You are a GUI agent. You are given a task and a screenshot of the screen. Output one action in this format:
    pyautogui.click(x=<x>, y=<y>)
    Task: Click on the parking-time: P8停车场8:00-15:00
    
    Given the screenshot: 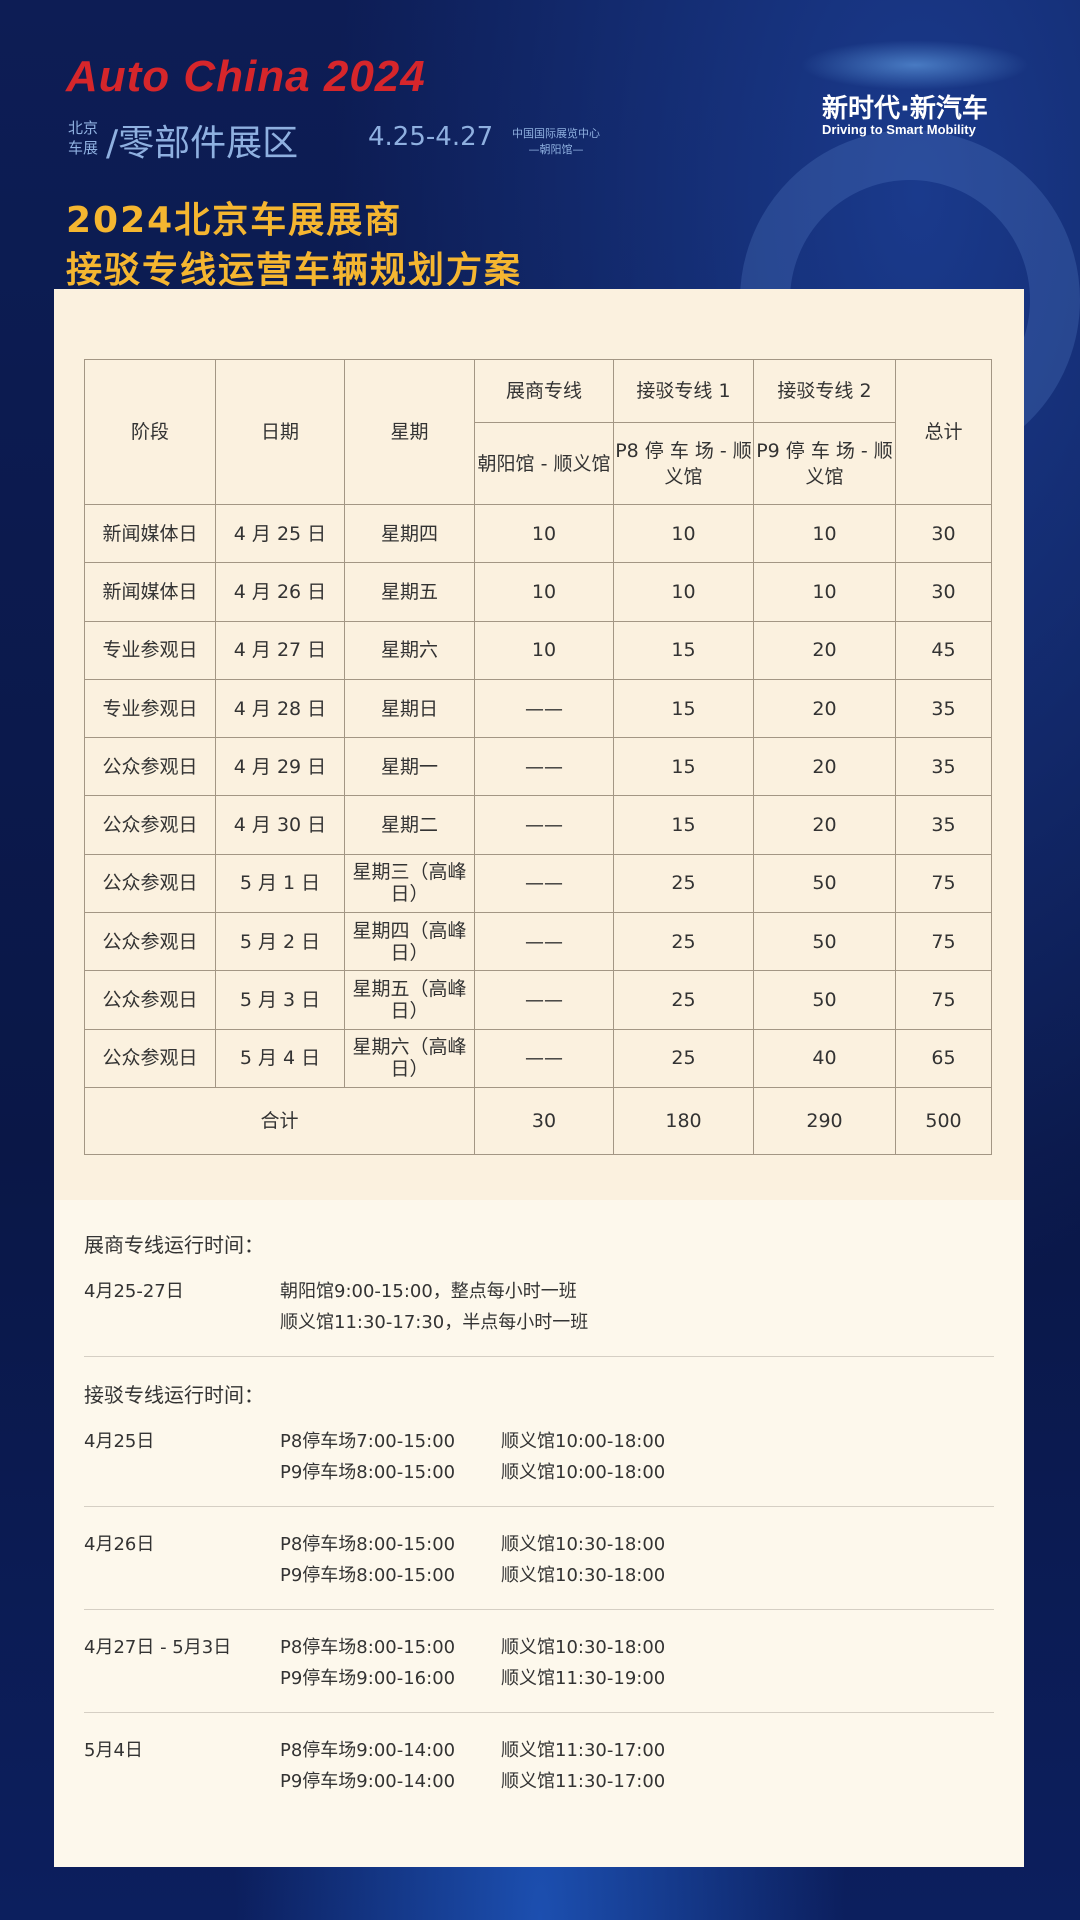 What is the action you would take?
    pyautogui.click(x=368, y=1647)
    